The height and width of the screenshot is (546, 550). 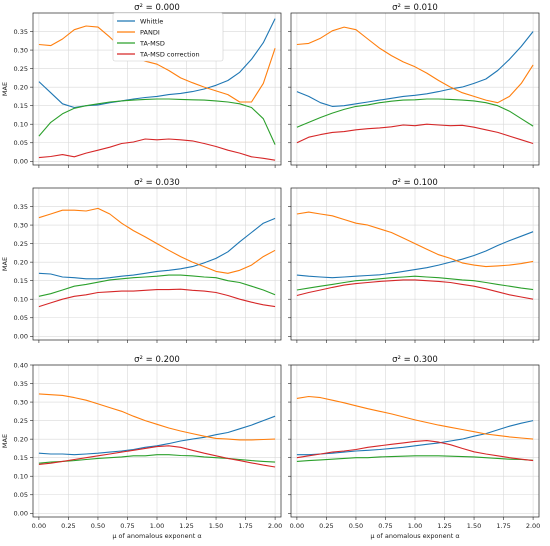 What do you see at coordinates (152, 44) in the screenshot?
I see `legend-label-ta-msd: TA-MSD` at bounding box center [152, 44].